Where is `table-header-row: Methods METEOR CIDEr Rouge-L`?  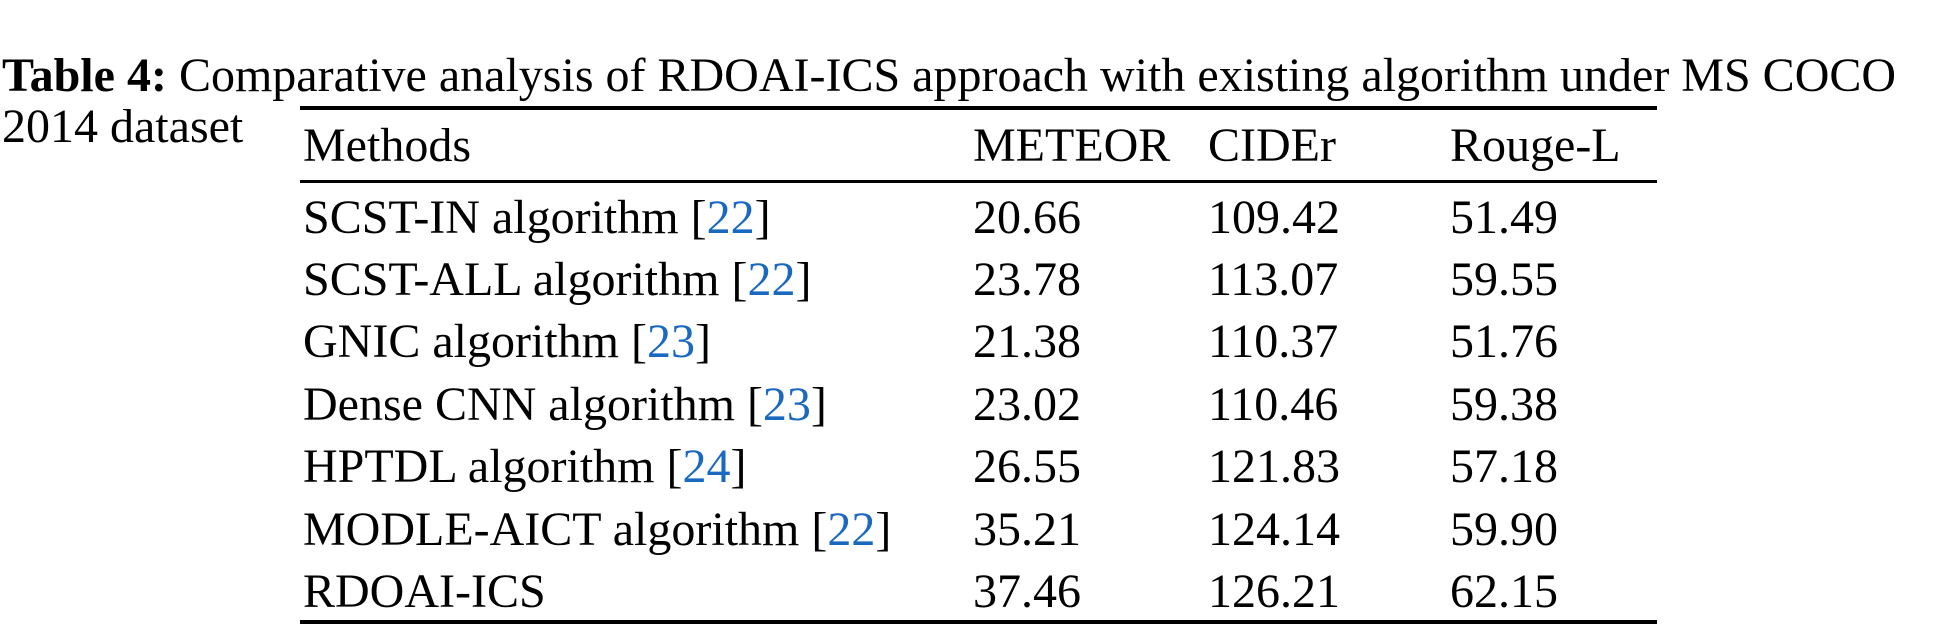
table-header-row: Methods METEOR CIDEr Rouge-L is located at coordinates (978, 144).